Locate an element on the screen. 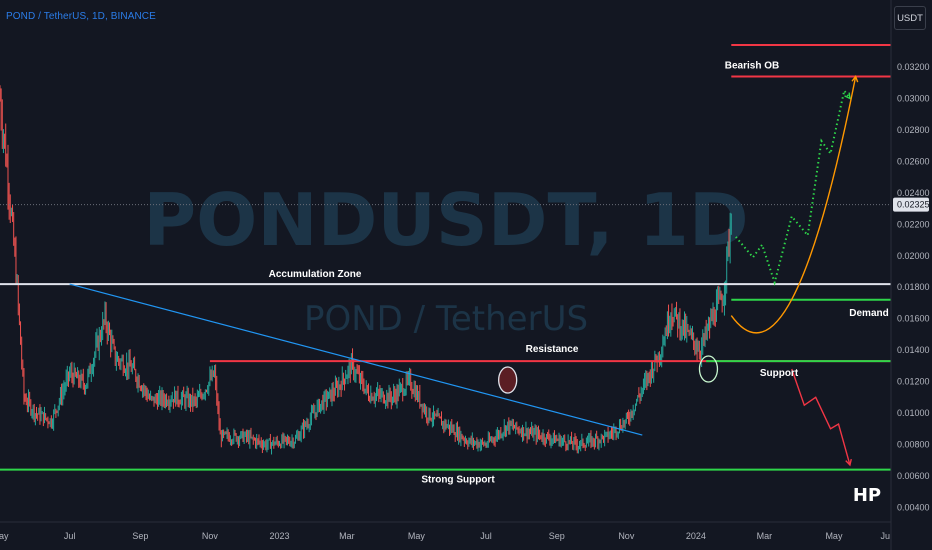 This screenshot has height=550, width=932. last-price-badge is located at coordinates (911, 204).